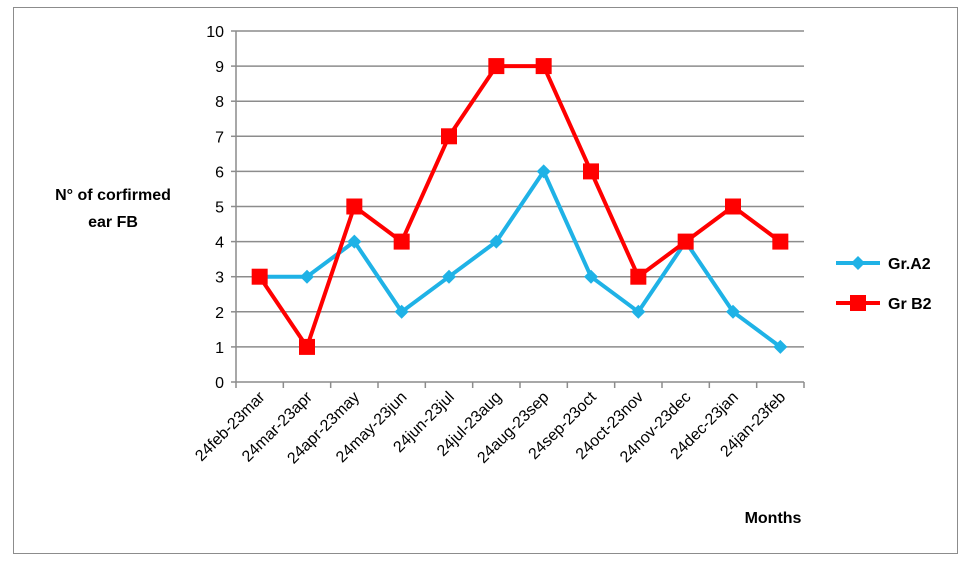 Image resolution: width=969 pixels, height=564 pixels. Describe the element at coordinates (113, 195) in the screenshot. I see `y-axis-title-line-1: N° of corfirmed` at that location.